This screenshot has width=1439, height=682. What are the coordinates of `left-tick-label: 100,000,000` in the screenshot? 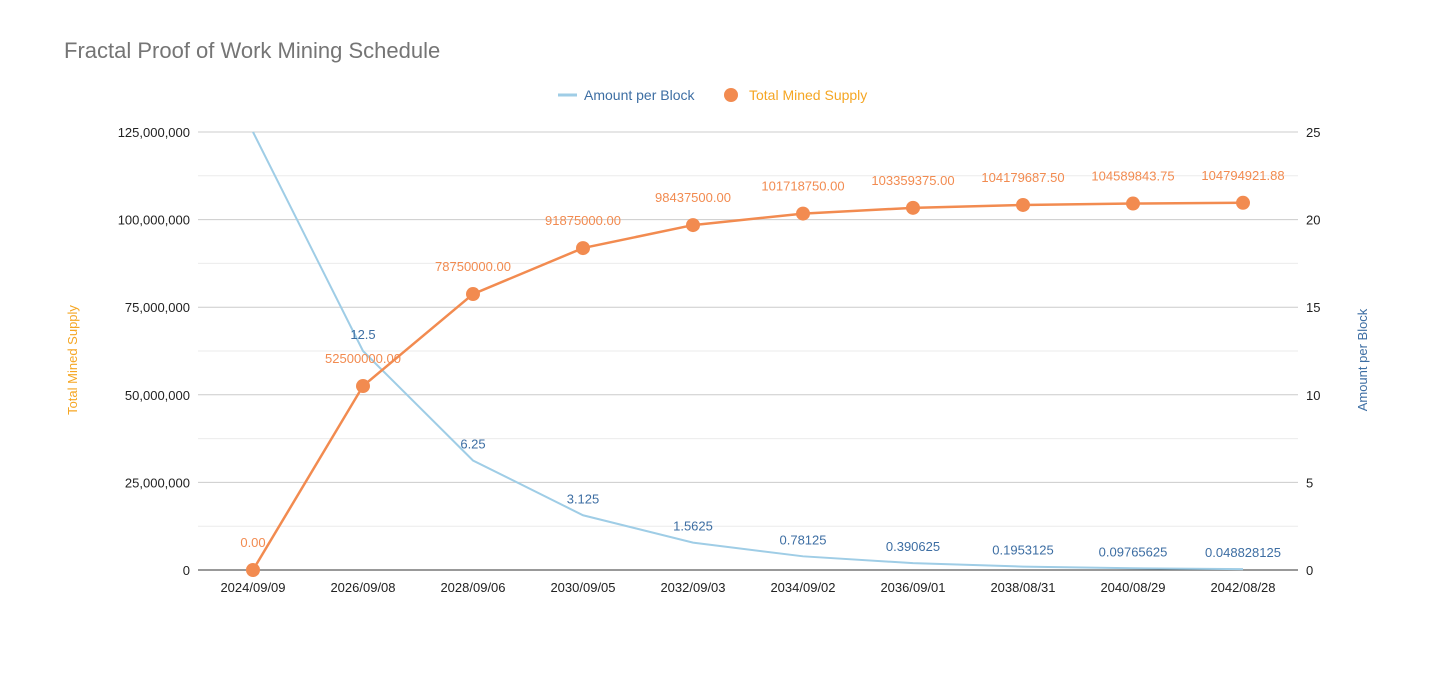 It's located at (154, 220).